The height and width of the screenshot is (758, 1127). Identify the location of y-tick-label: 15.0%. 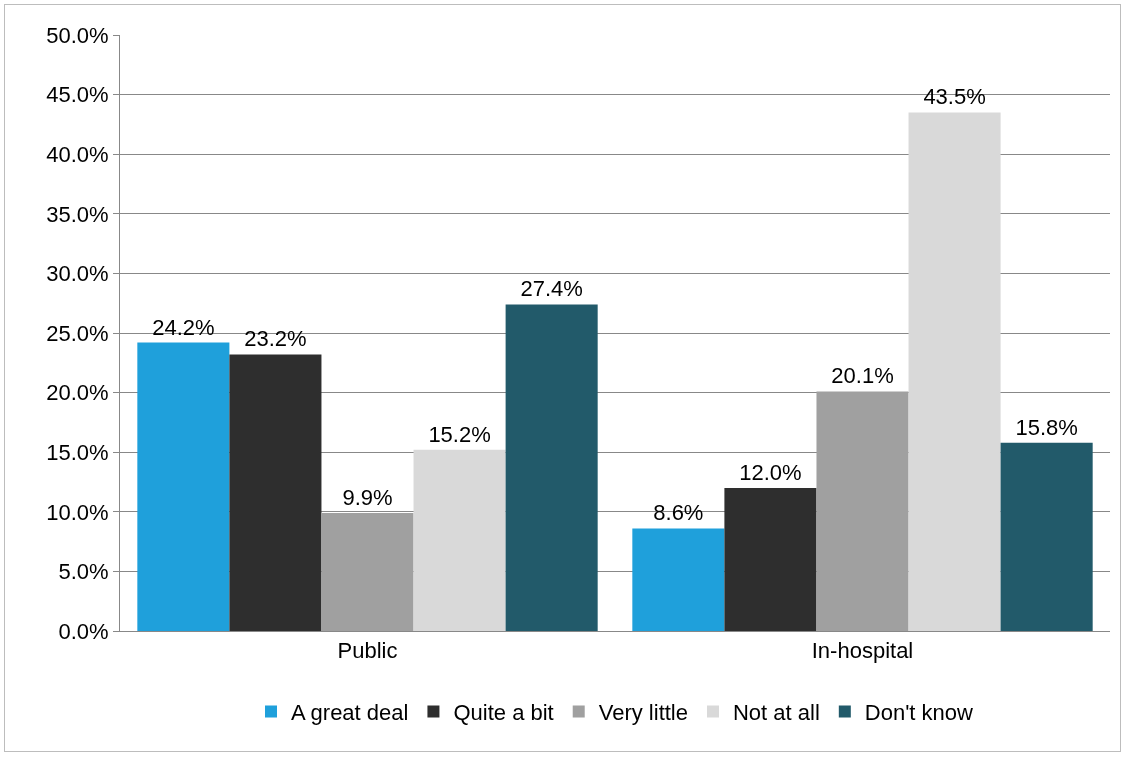
(77, 452).